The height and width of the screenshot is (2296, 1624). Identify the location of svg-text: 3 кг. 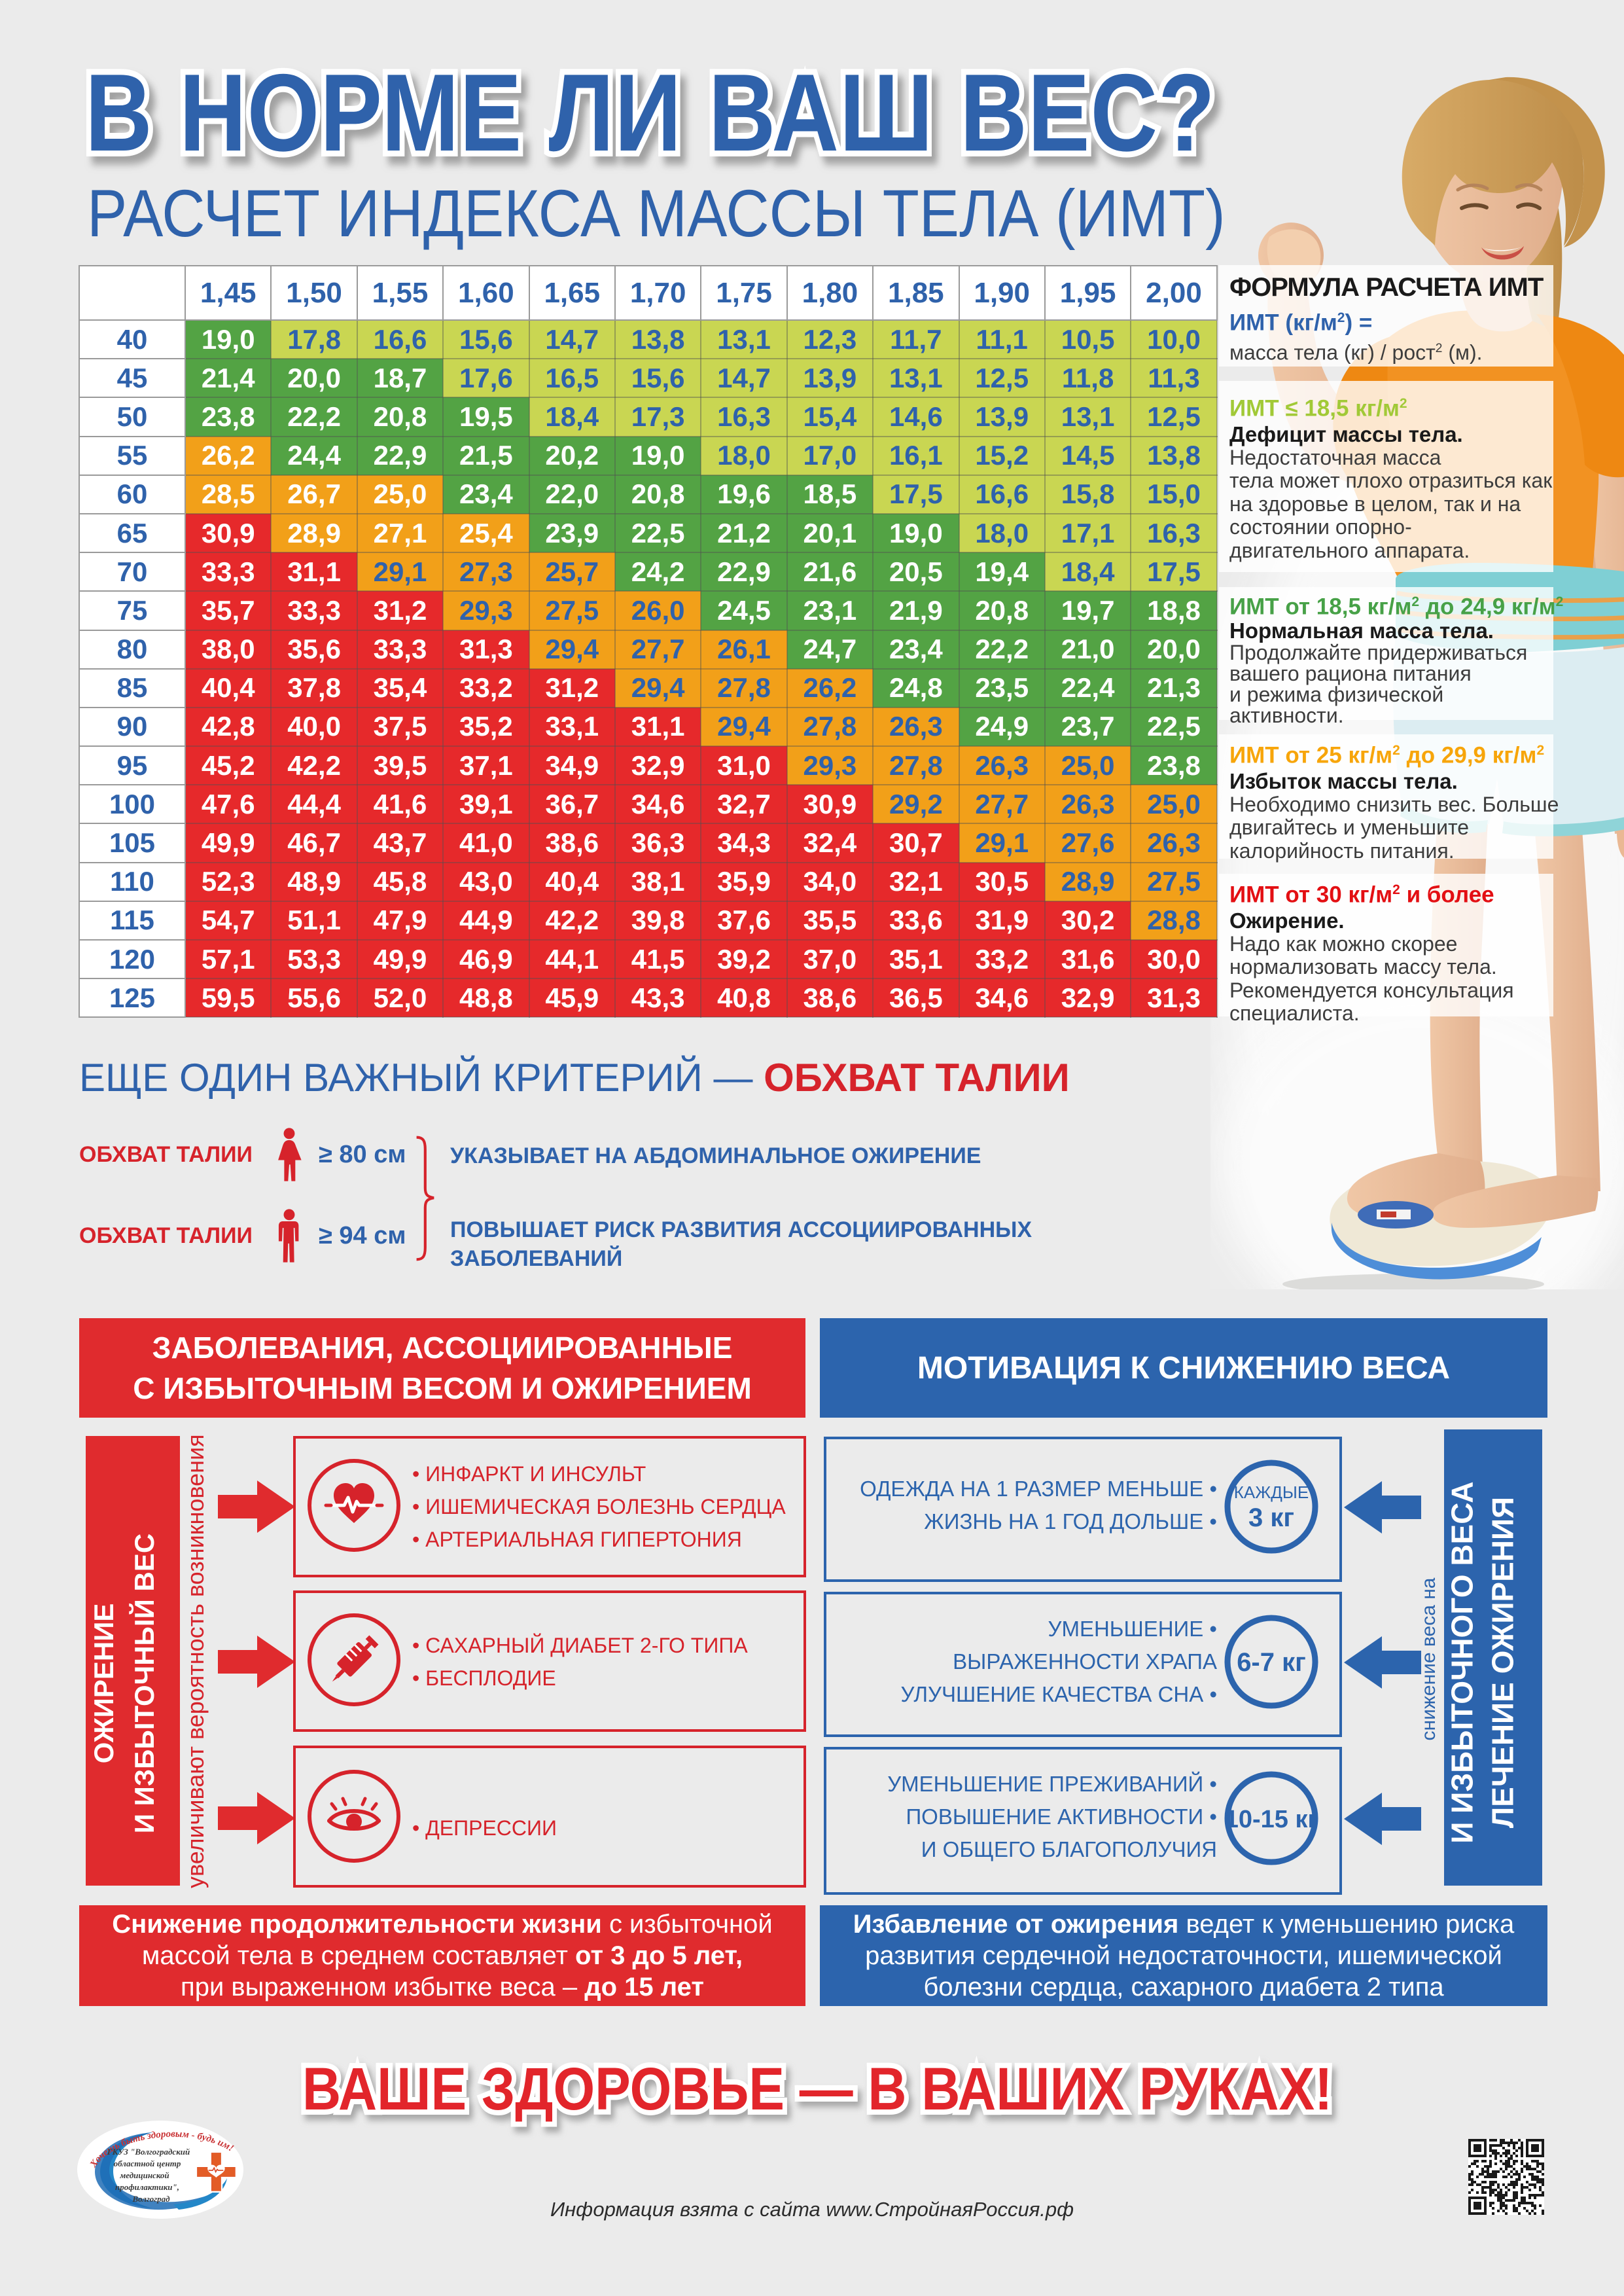
(1271, 1517).